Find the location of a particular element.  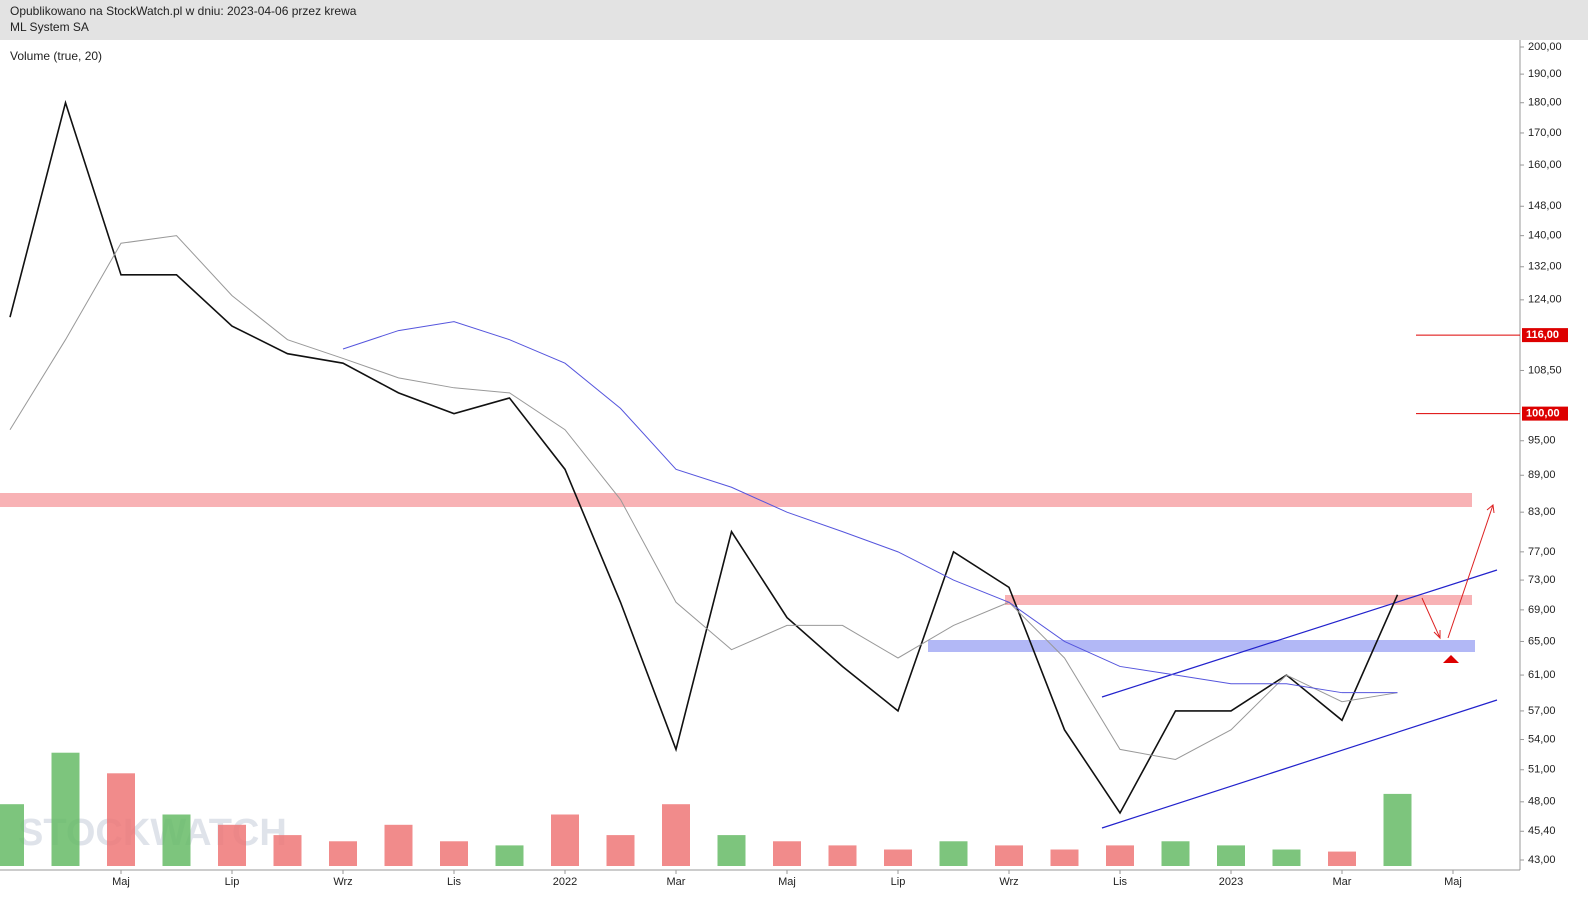

y-tick-label: 160,00 is located at coordinates (1545, 165).